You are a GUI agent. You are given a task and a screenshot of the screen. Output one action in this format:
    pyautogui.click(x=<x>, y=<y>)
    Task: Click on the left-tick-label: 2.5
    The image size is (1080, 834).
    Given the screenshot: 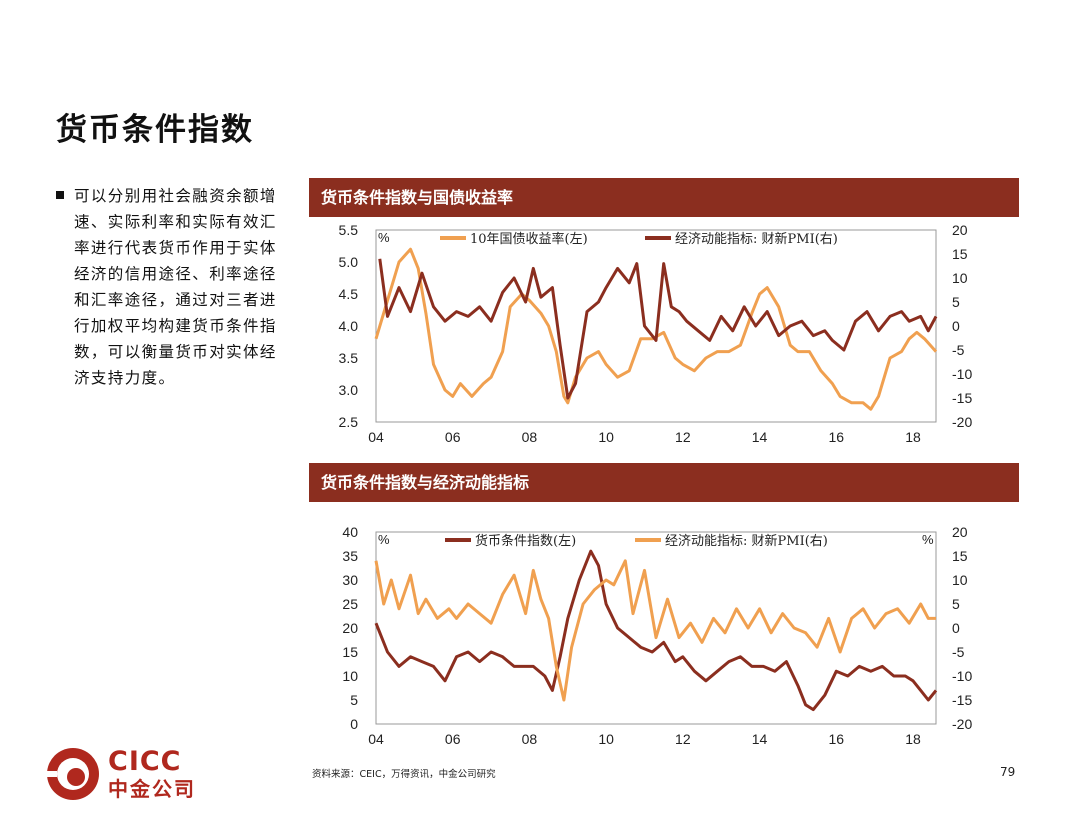 What is the action you would take?
    pyautogui.click(x=349, y=422)
    